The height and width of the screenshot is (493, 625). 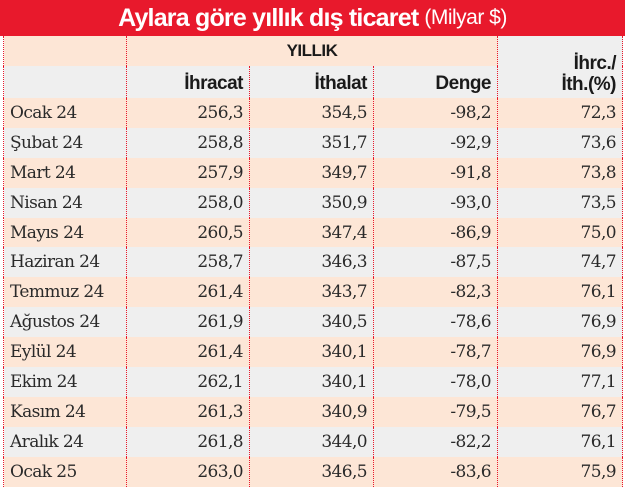 I want to click on cell-month: Temmuz 24, so click(x=65, y=292).